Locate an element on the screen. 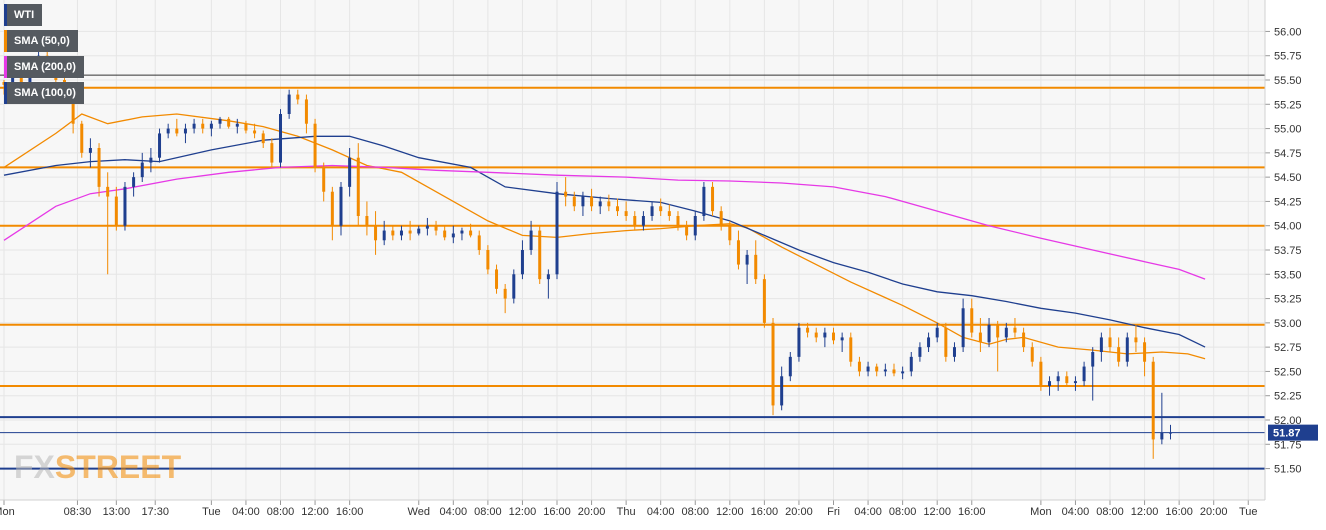 This screenshot has height=530, width=1326. y-tick-label: 53.00 is located at coordinates (1288, 324).